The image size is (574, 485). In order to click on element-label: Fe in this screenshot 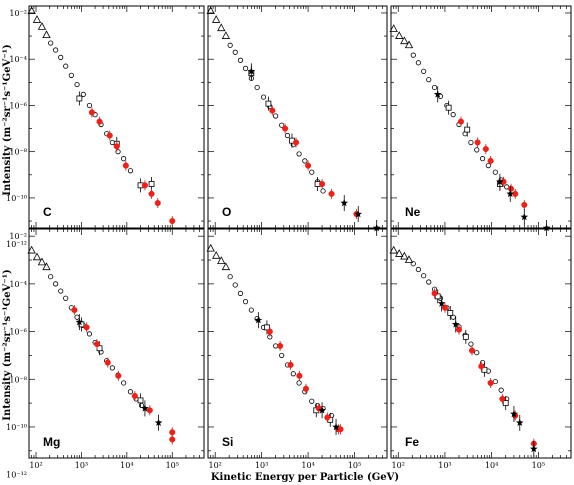, I will do `click(412, 442)`.